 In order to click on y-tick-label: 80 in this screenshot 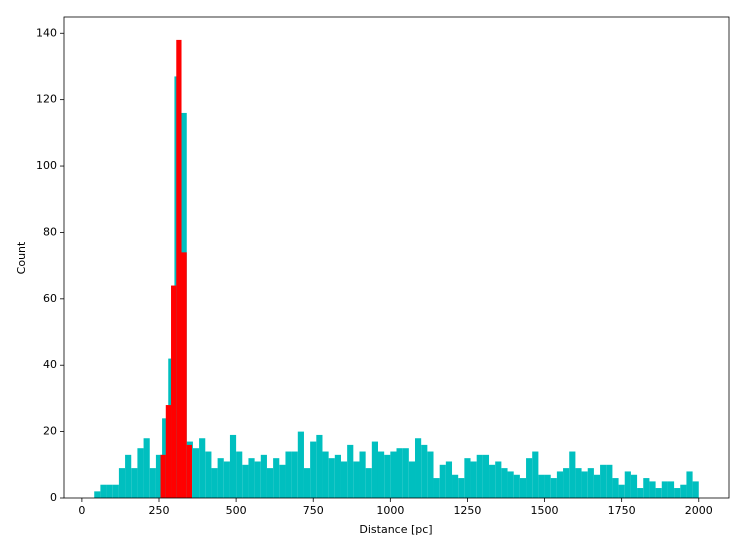, I will do `click(50, 231)`.